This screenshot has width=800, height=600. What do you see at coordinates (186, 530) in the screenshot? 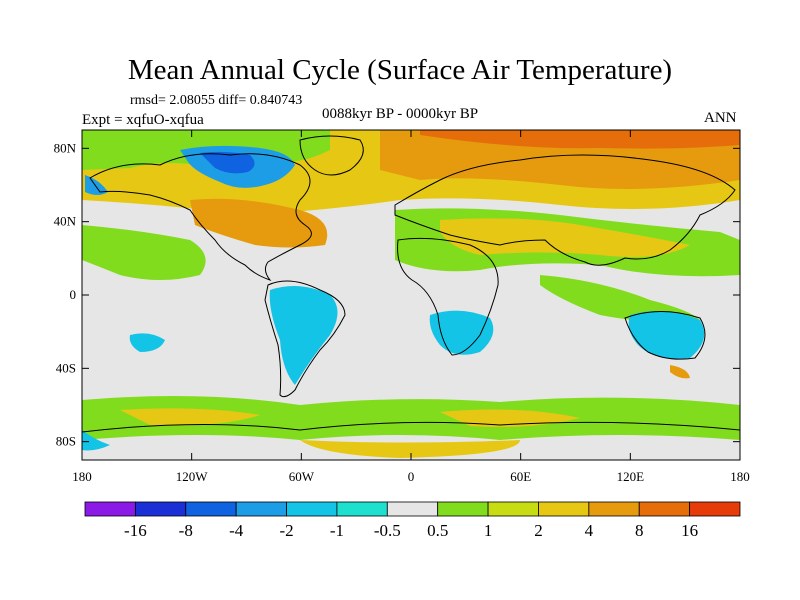
I see `colorbar-label: -8` at bounding box center [186, 530].